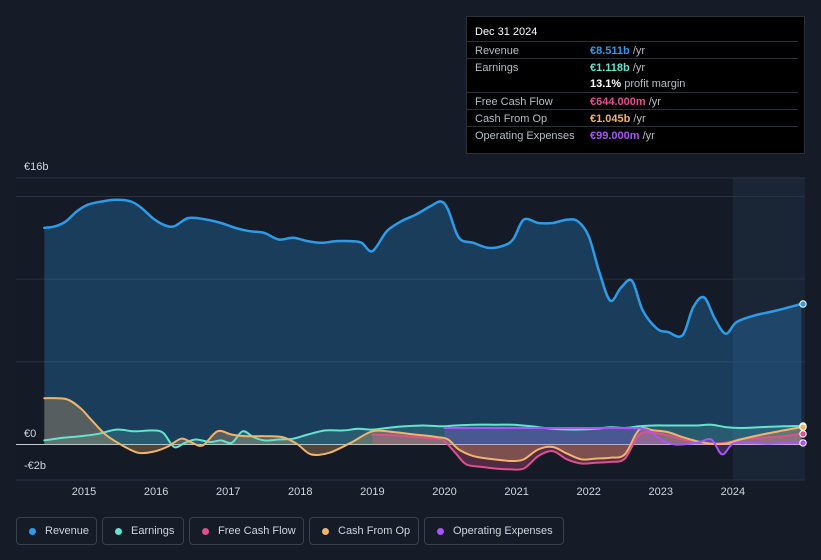 The image size is (821, 560). What do you see at coordinates (610, 68) in the screenshot?
I see `tooltip-value-earnings: €1.118b` at bounding box center [610, 68].